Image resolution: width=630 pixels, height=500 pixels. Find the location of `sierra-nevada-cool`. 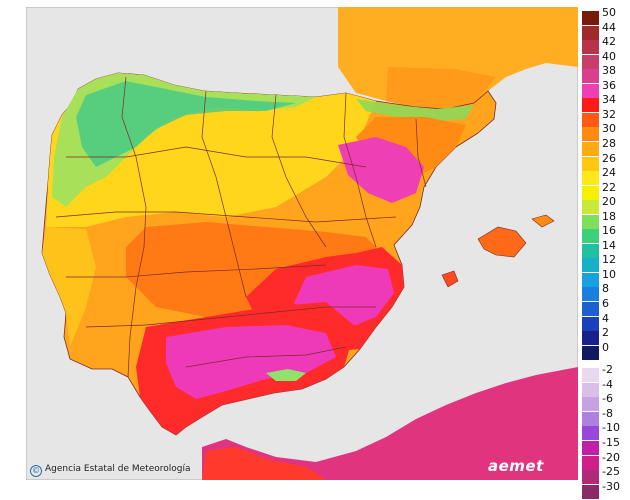

sierra-nevada-cool is located at coordinates (286, 375).